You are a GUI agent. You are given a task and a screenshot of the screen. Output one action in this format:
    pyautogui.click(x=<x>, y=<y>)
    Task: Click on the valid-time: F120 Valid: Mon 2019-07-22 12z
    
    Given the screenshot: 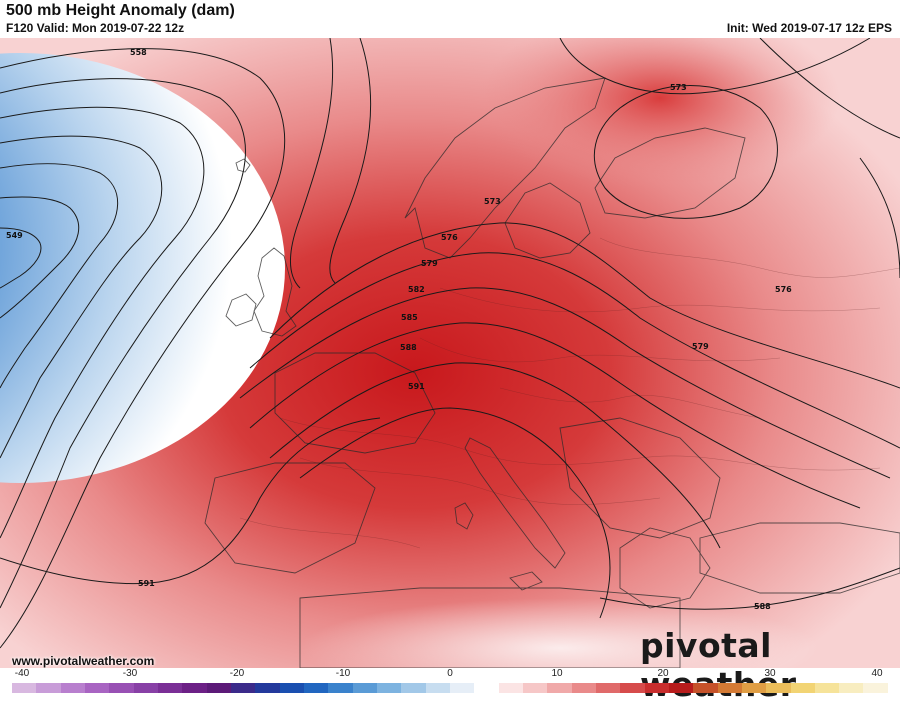 What is the action you would take?
    pyautogui.click(x=95, y=28)
    